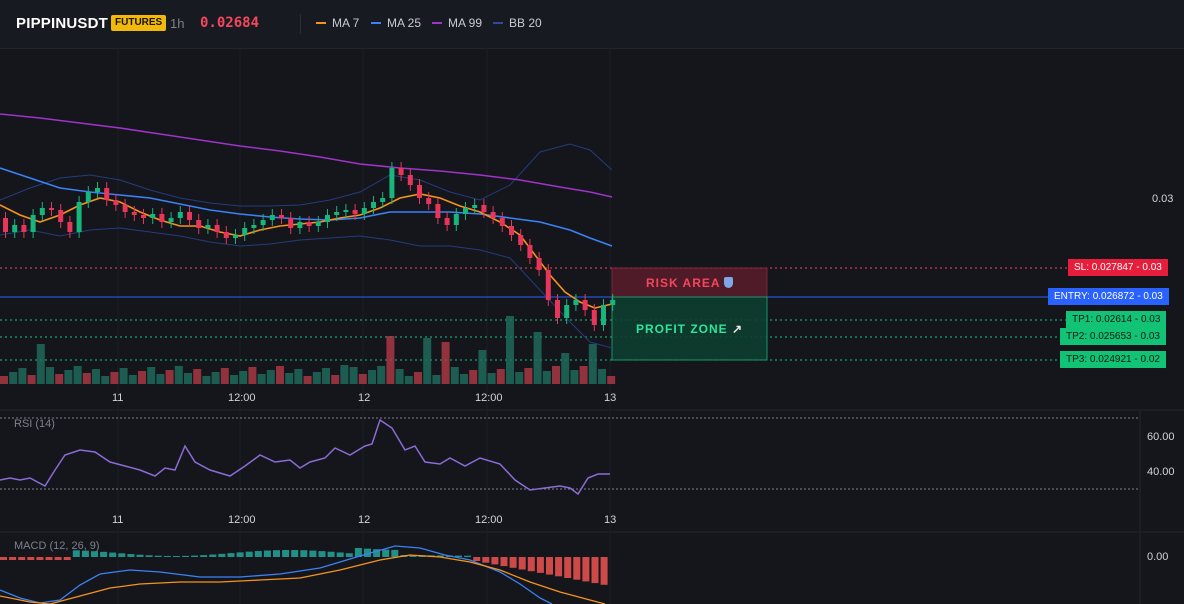 The width and height of the screenshot is (1184, 604). What do you see at coordinates (1113, 336) in the screenshot?
I see `tp2-tag: TP2: 0.025653 - 0.03` at bounding box center [1113, 336].